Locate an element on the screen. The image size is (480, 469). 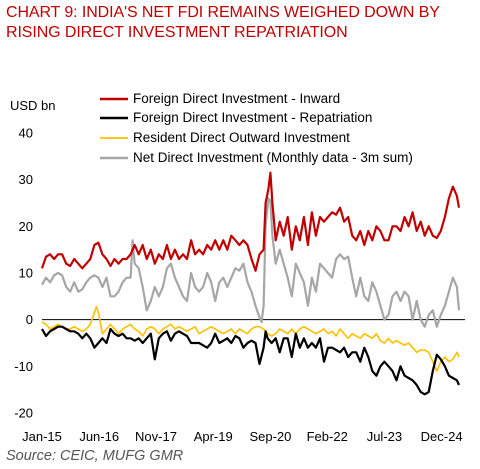
y-axis-ticks: -20 -10 0 10 20 30 40 is located at coordinates (23, 273).